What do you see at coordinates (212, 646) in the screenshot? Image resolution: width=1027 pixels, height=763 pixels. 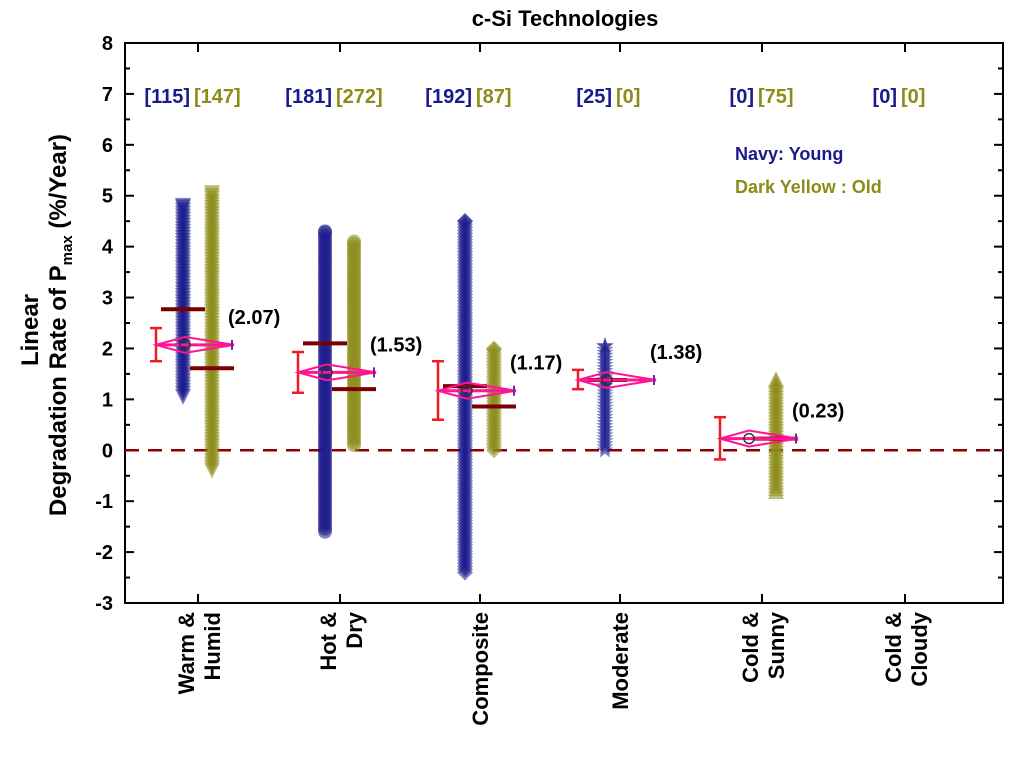 I see `x-tick-label-line2: Humid` at bounding box center [212, 646].